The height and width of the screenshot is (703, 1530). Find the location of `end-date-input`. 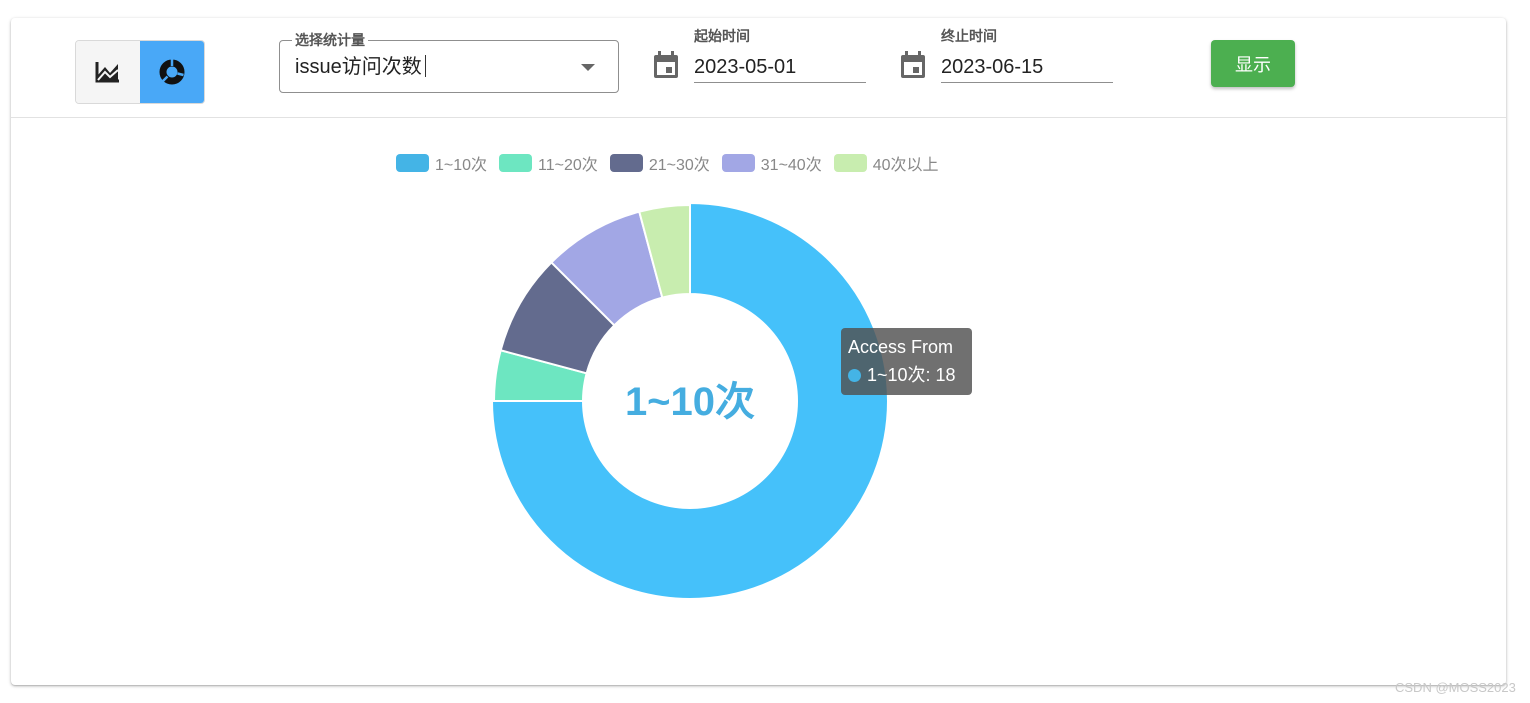

end-date-input is located at coordinates (1027, 67).